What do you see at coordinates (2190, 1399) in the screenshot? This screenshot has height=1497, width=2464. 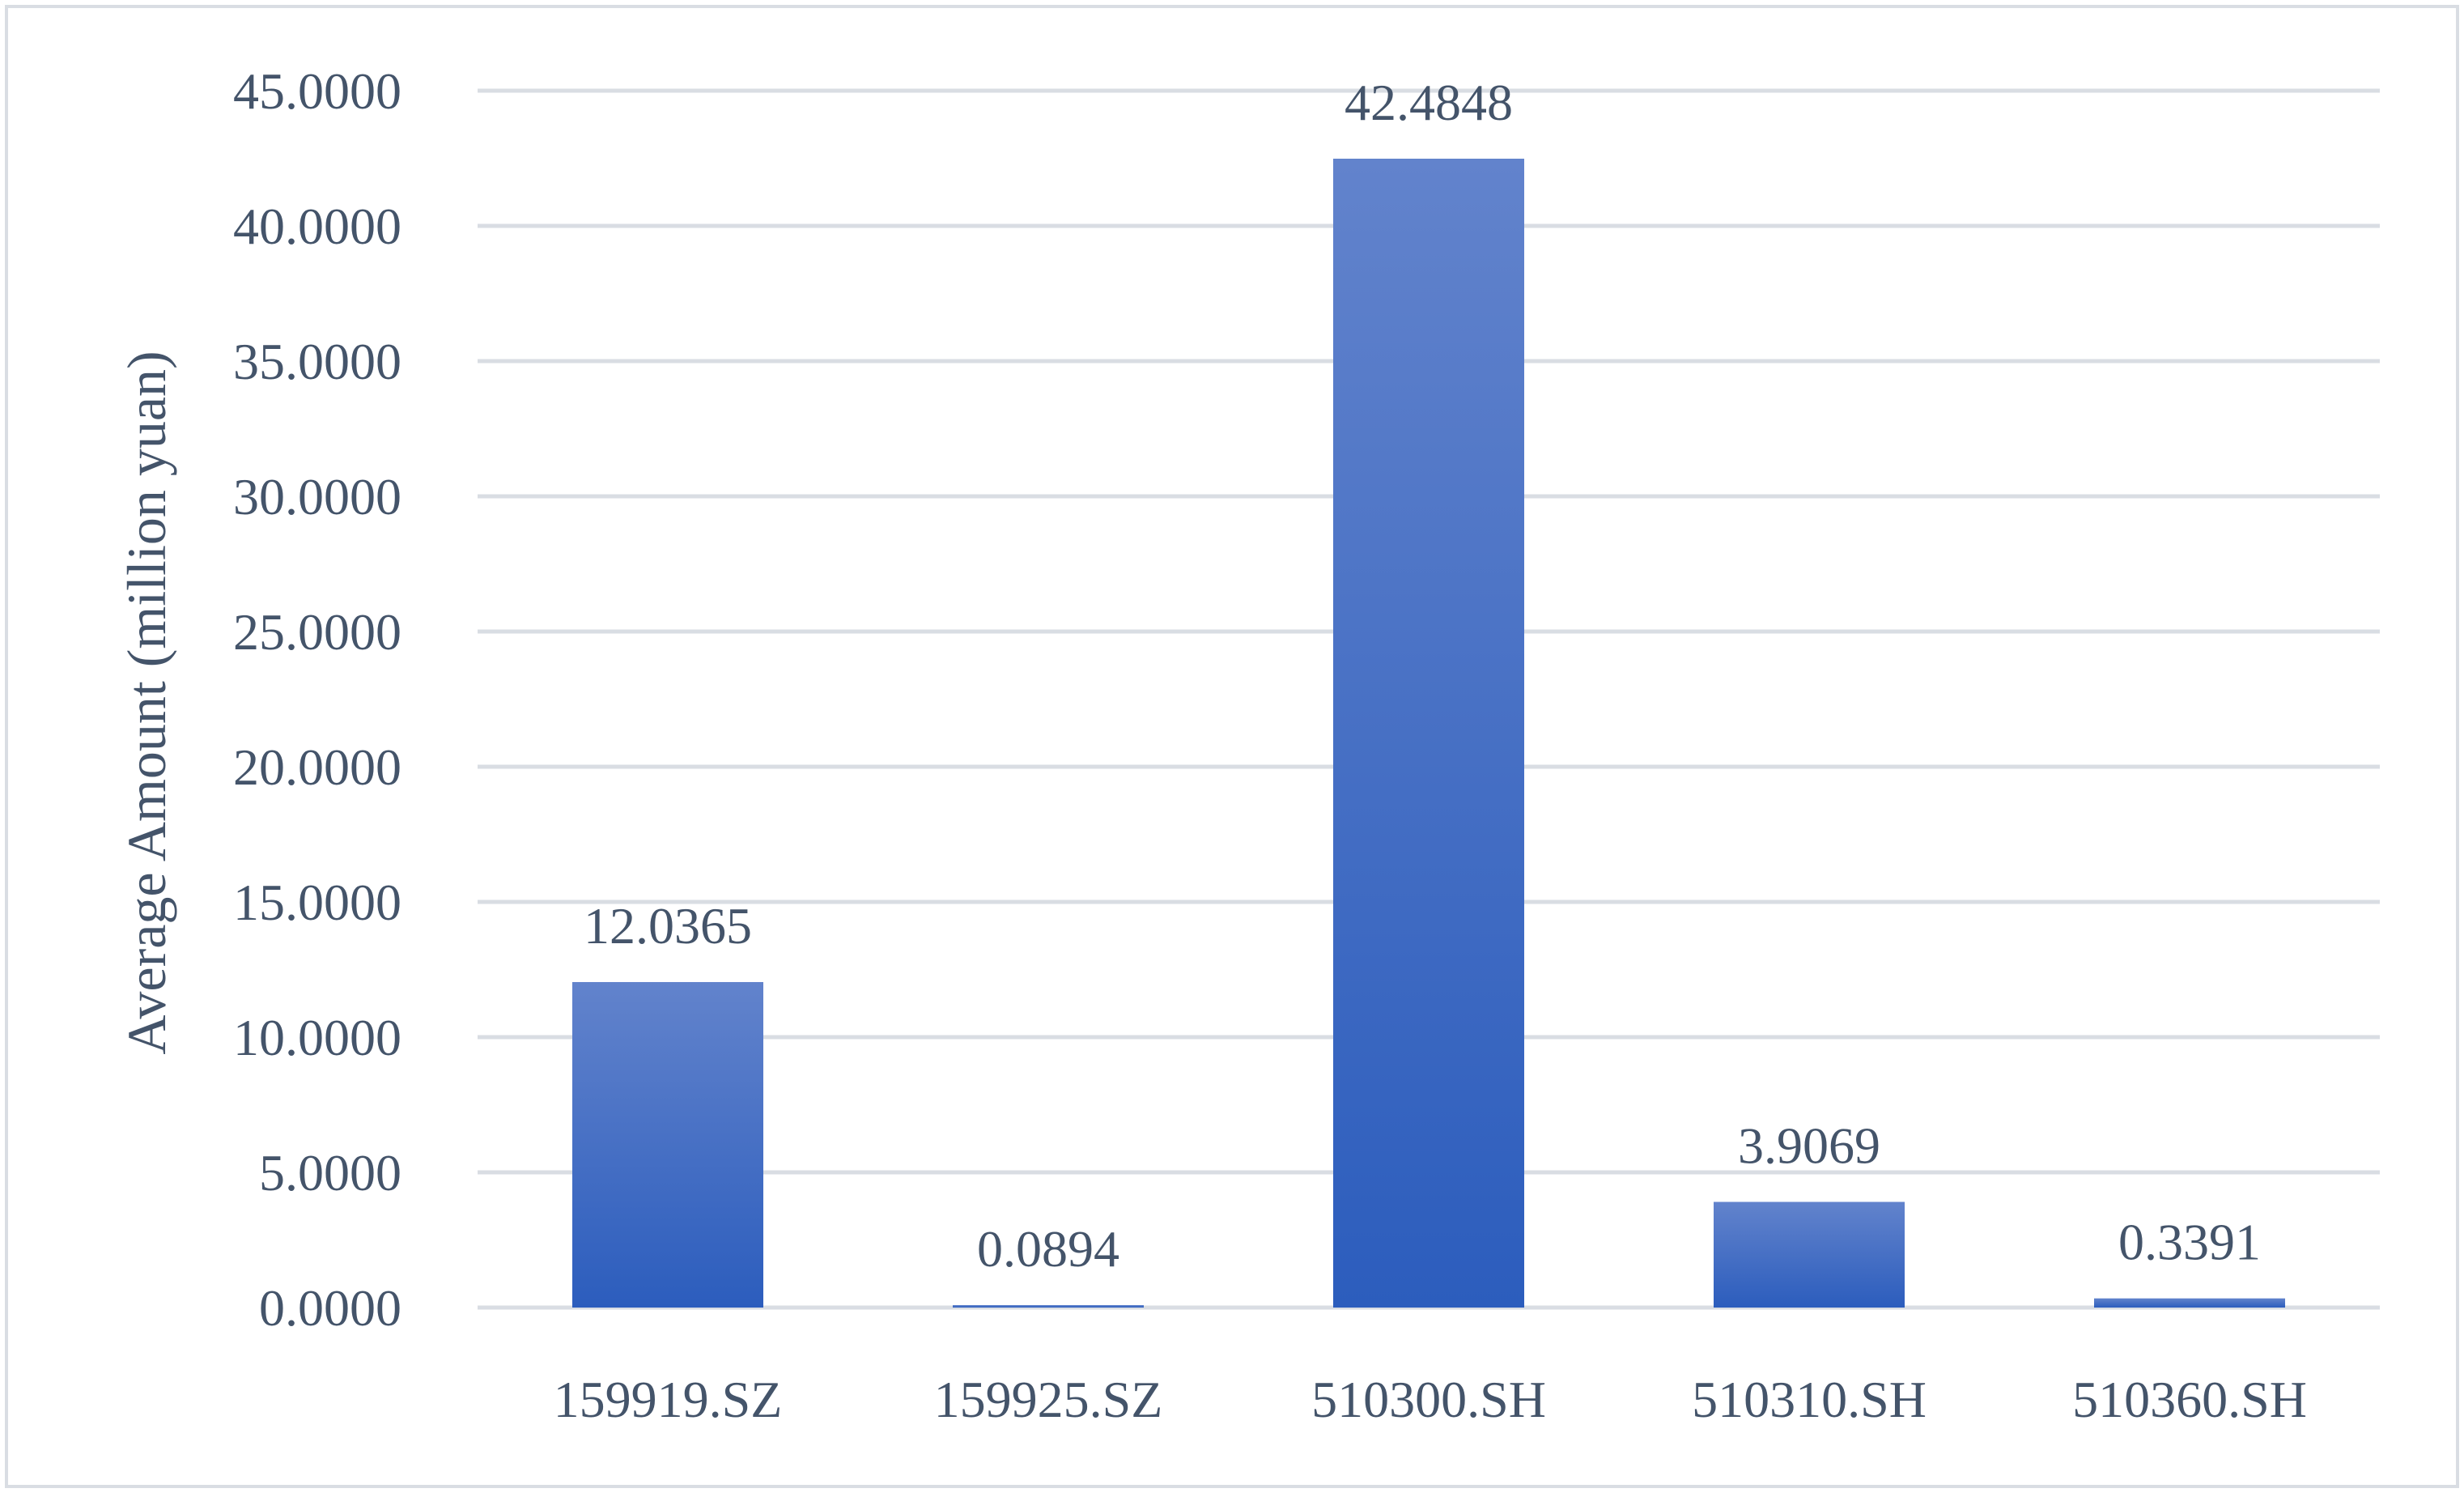 I see `x-tick-label: 510360.SH` at bounding box center [2190, 1399].